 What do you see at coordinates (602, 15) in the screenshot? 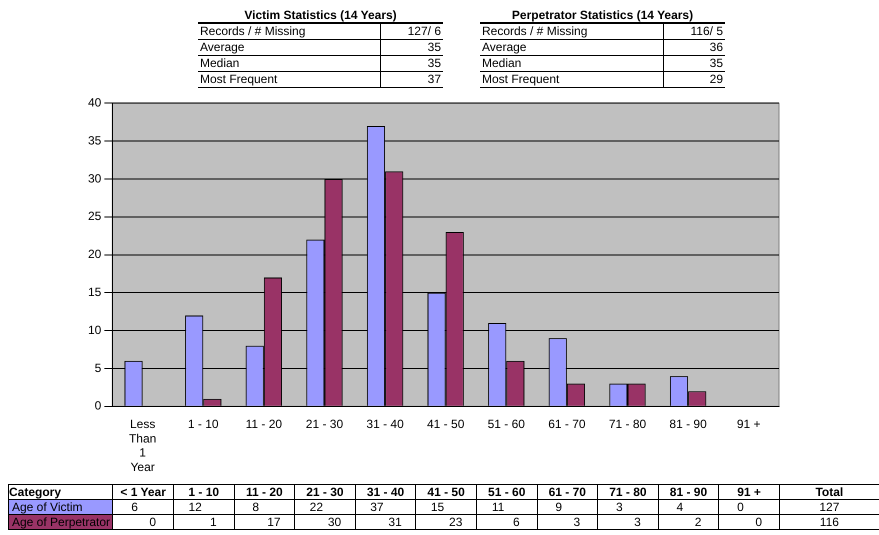
I see `text: Perpetrator Statistics (14 Years)` at bounding box center [602, 15].